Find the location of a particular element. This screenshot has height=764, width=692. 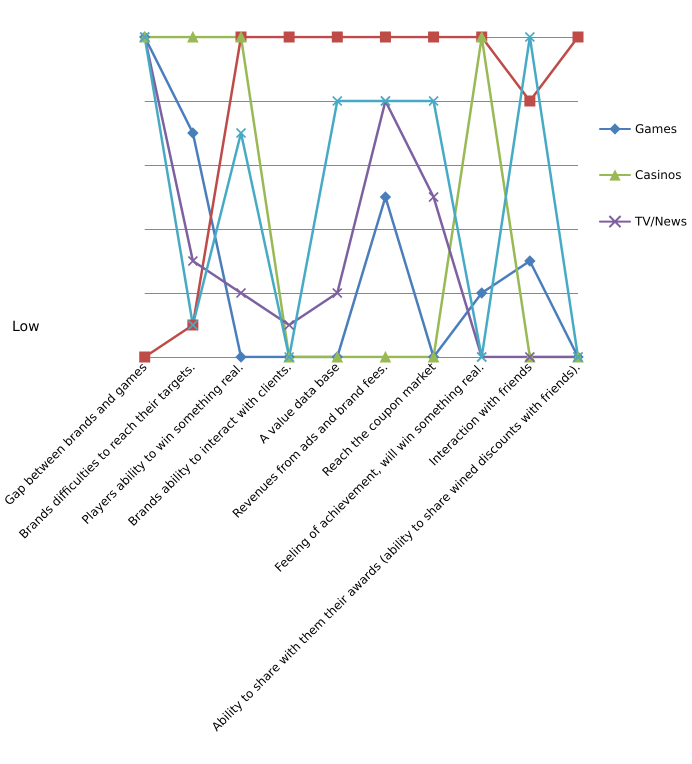

legend-label: Casinos is located at coordinates (658, 175).